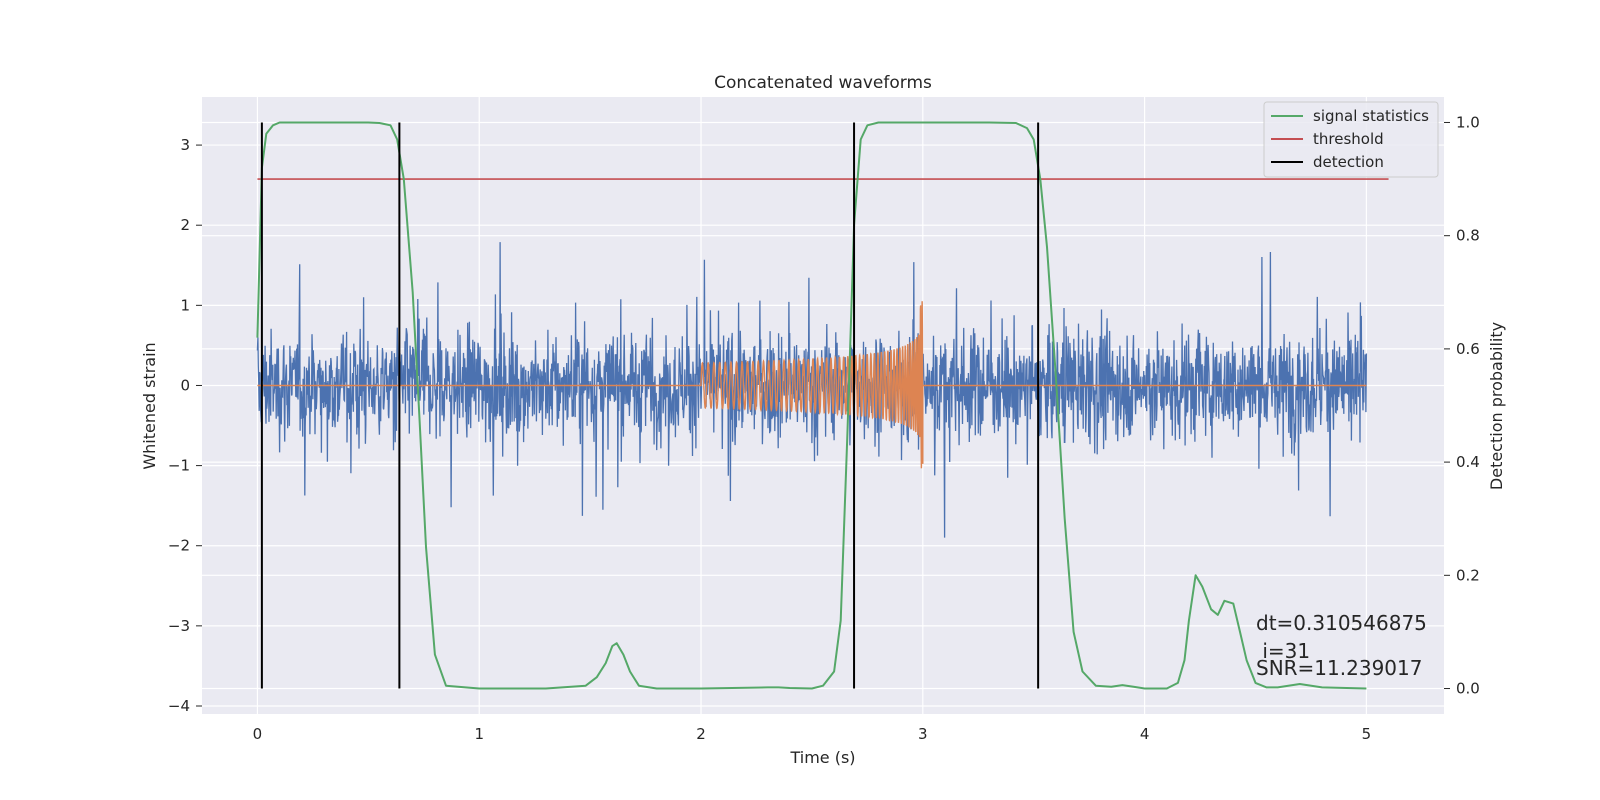  I want to click on legend-frame, so click(1351, 139).